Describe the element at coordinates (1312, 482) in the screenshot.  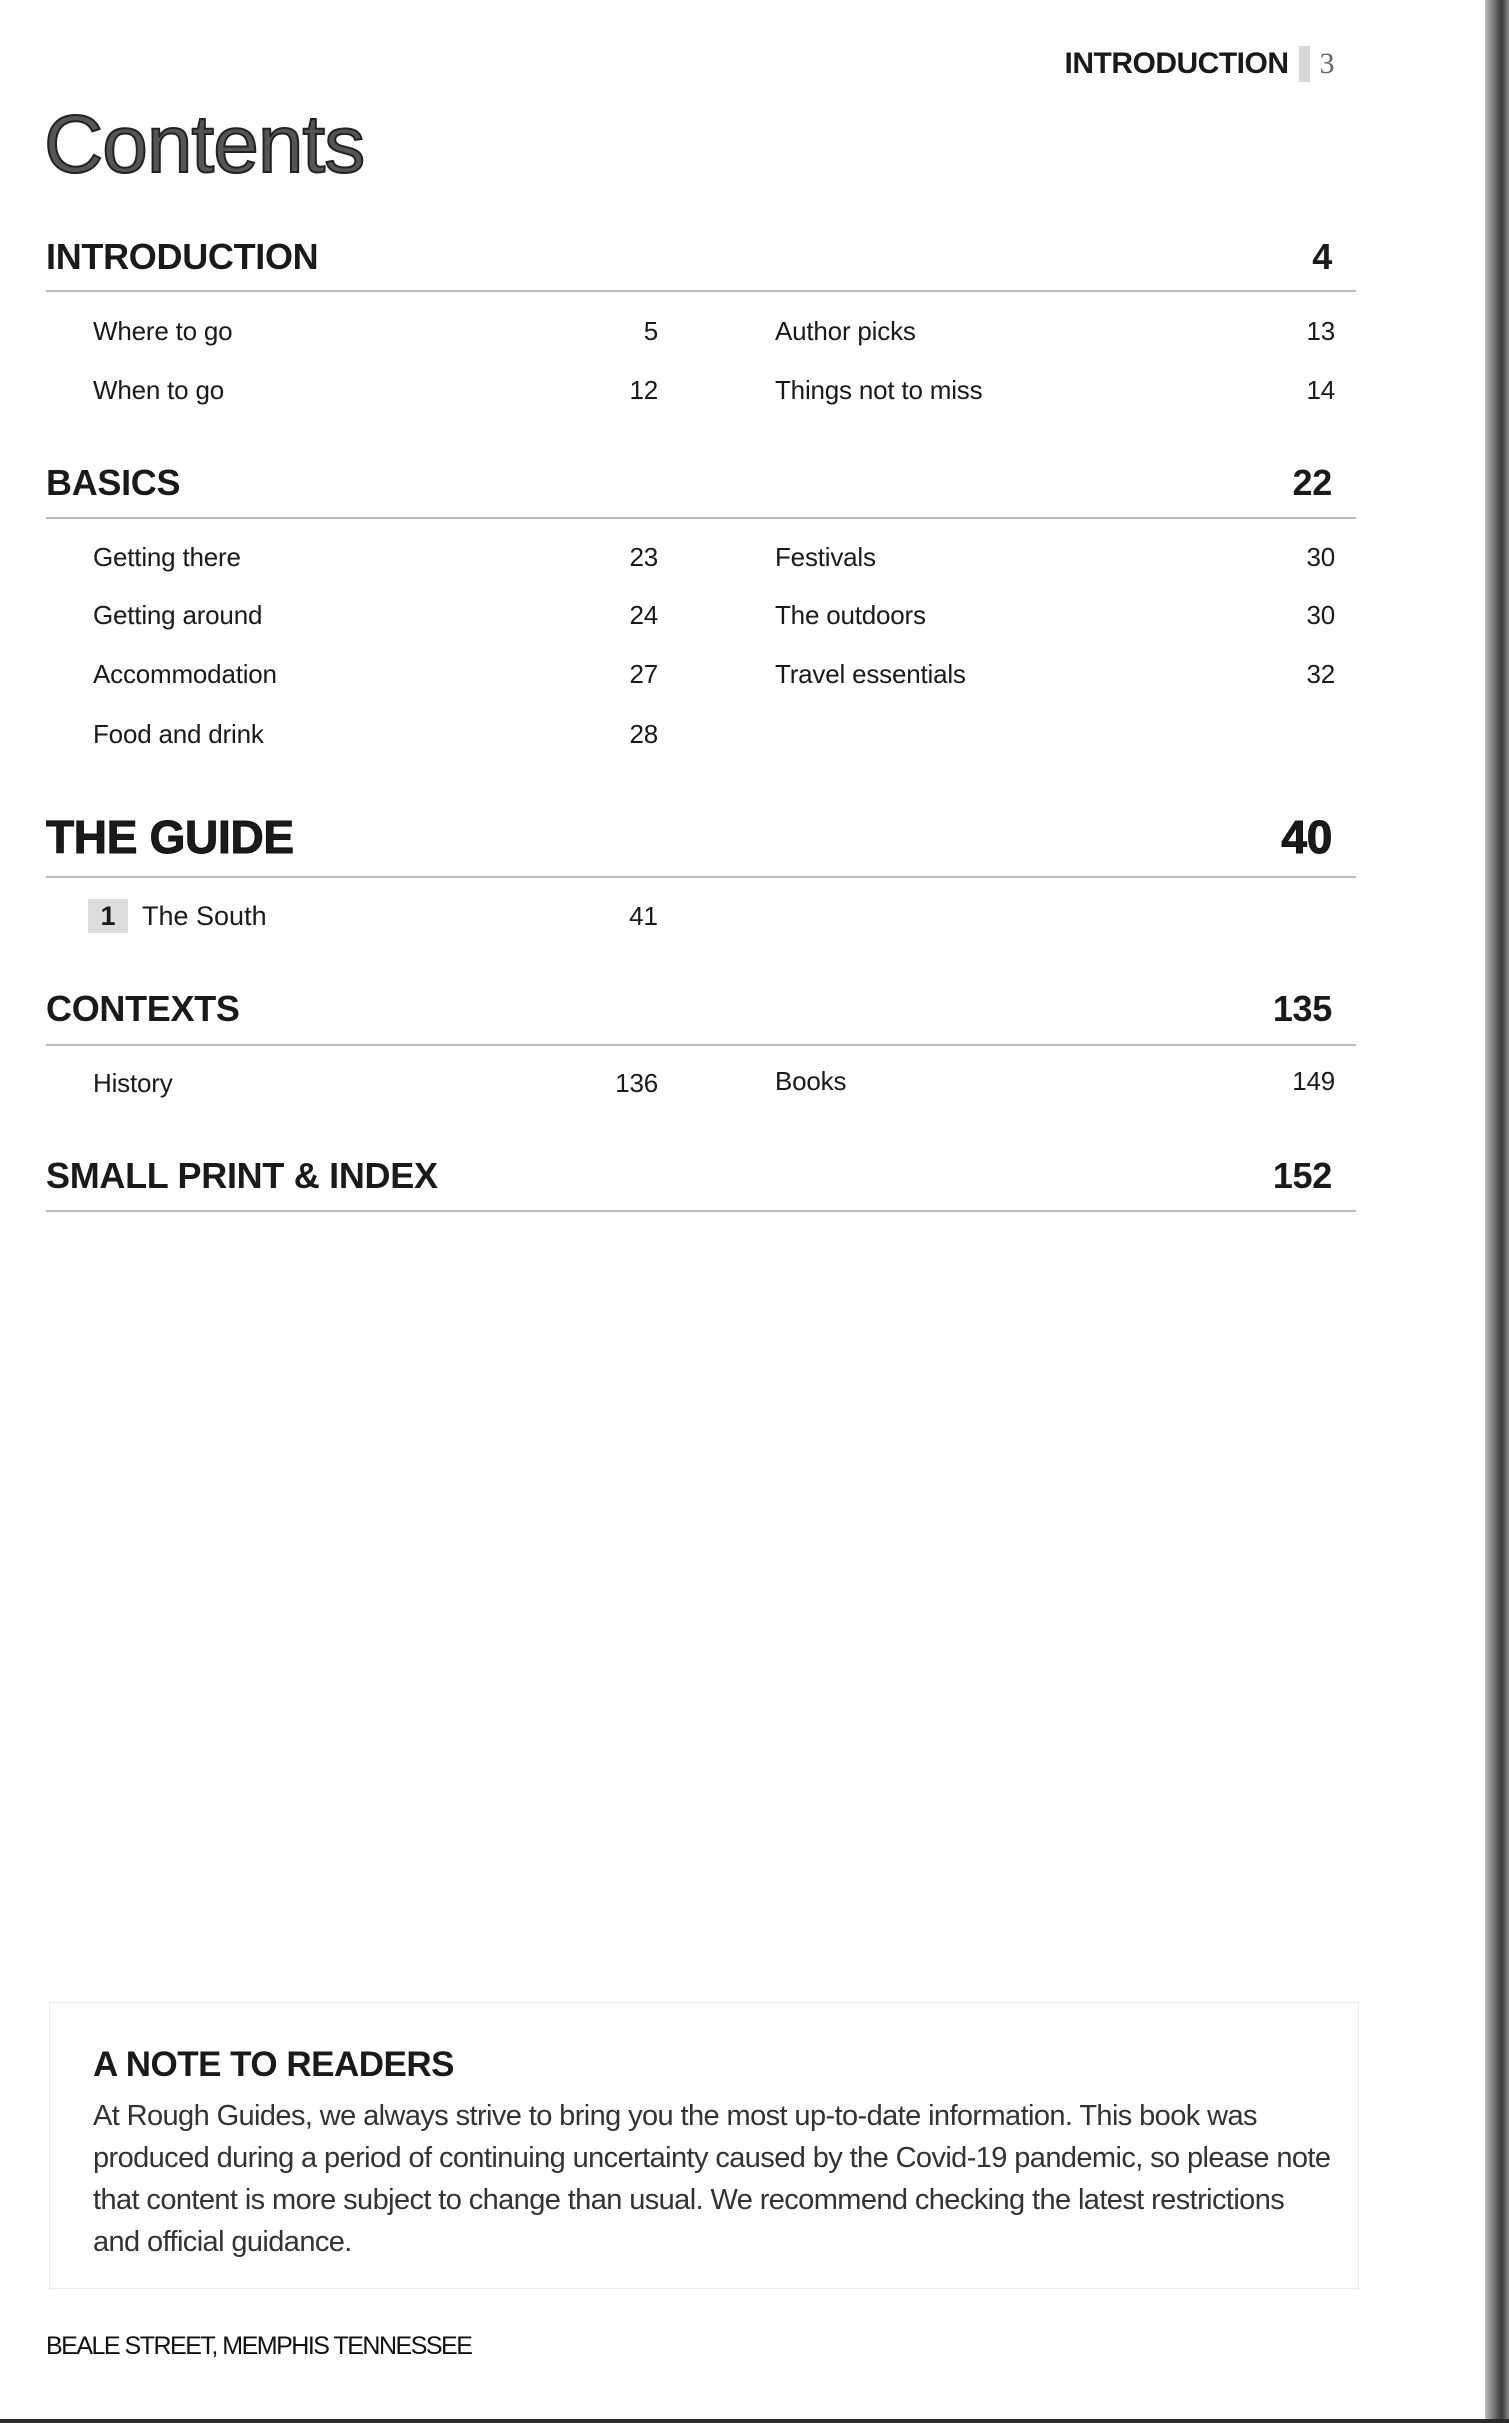
I see `section-page: 22` at that location.